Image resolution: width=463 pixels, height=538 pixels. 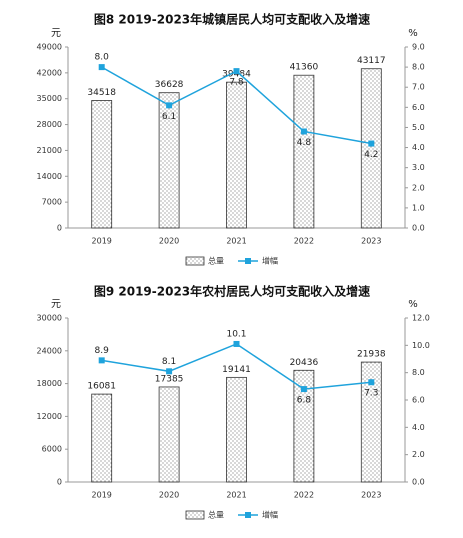 I want to click on y-tick-label: 49000, so click(x=49, y=47).